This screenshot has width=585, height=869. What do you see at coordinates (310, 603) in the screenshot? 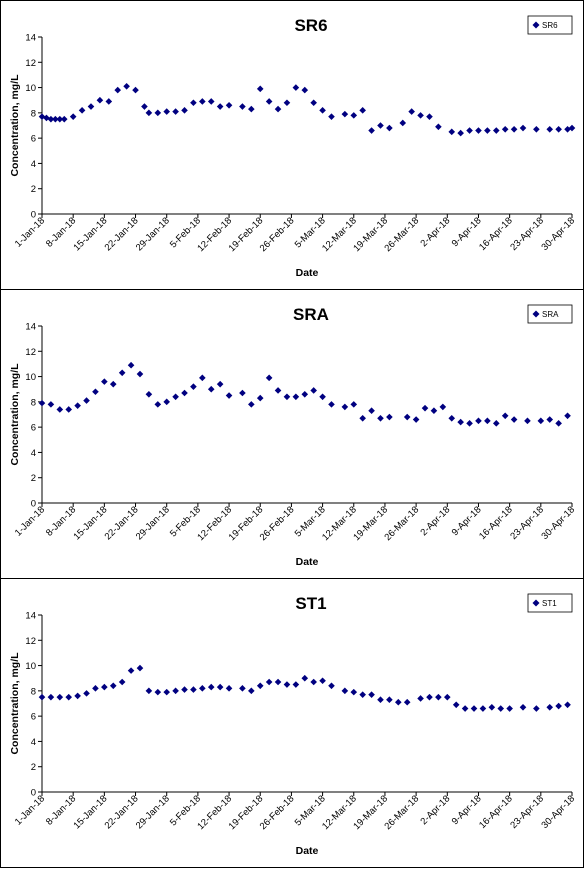
I see `chart-title: ST1` at bounding box center [310, 603].